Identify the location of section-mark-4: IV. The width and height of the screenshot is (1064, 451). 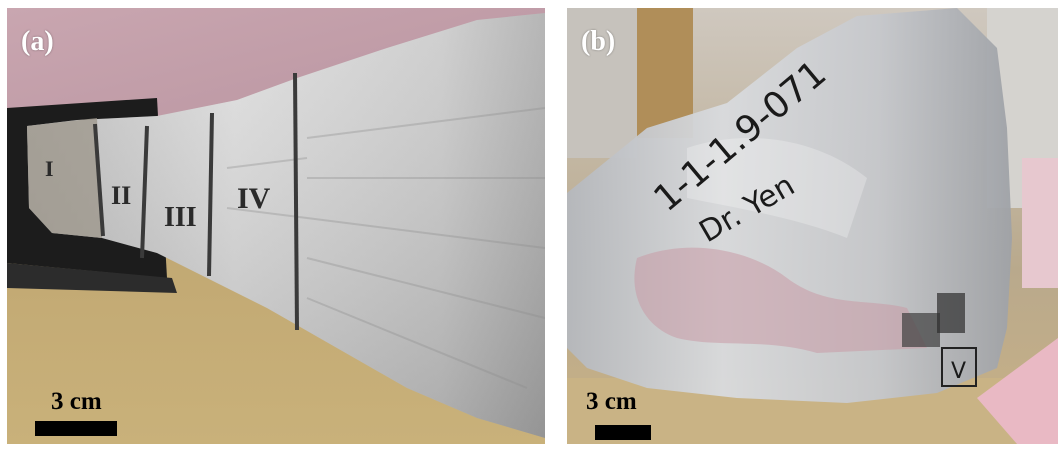
(254, 198).